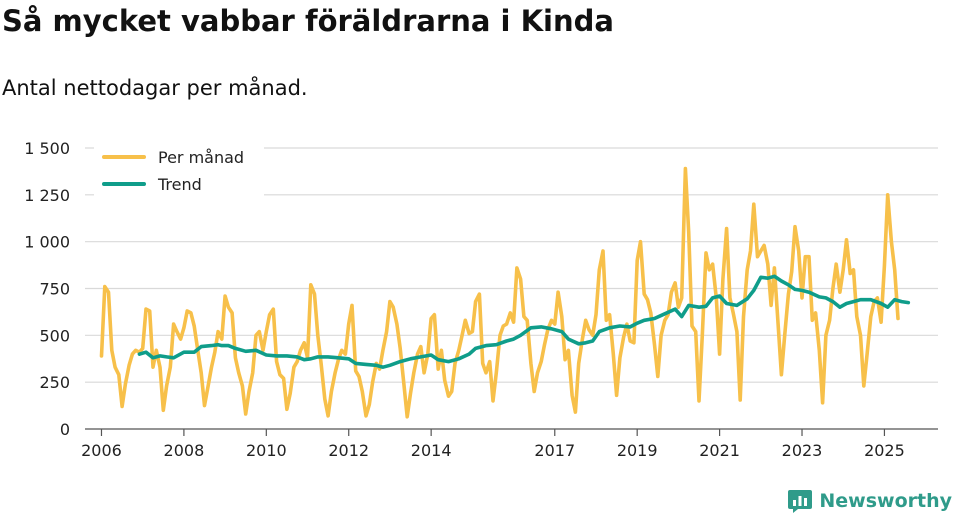  I want to click on legend-background, so click(179, 169).